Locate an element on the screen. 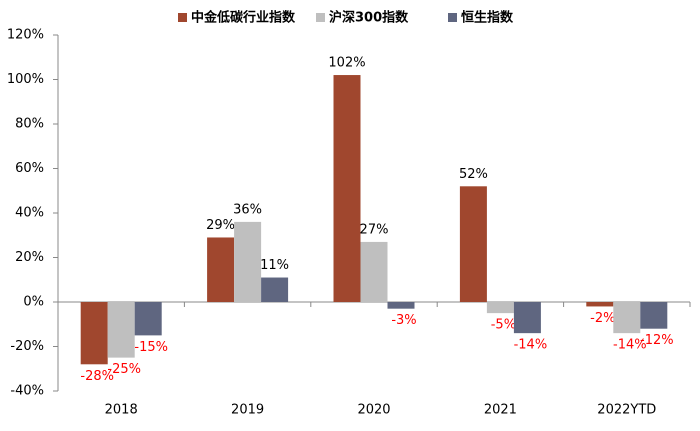 The height and width of the screenshot is (431, 700). y-tick-label: 40% is located at coordinates (29, 213).